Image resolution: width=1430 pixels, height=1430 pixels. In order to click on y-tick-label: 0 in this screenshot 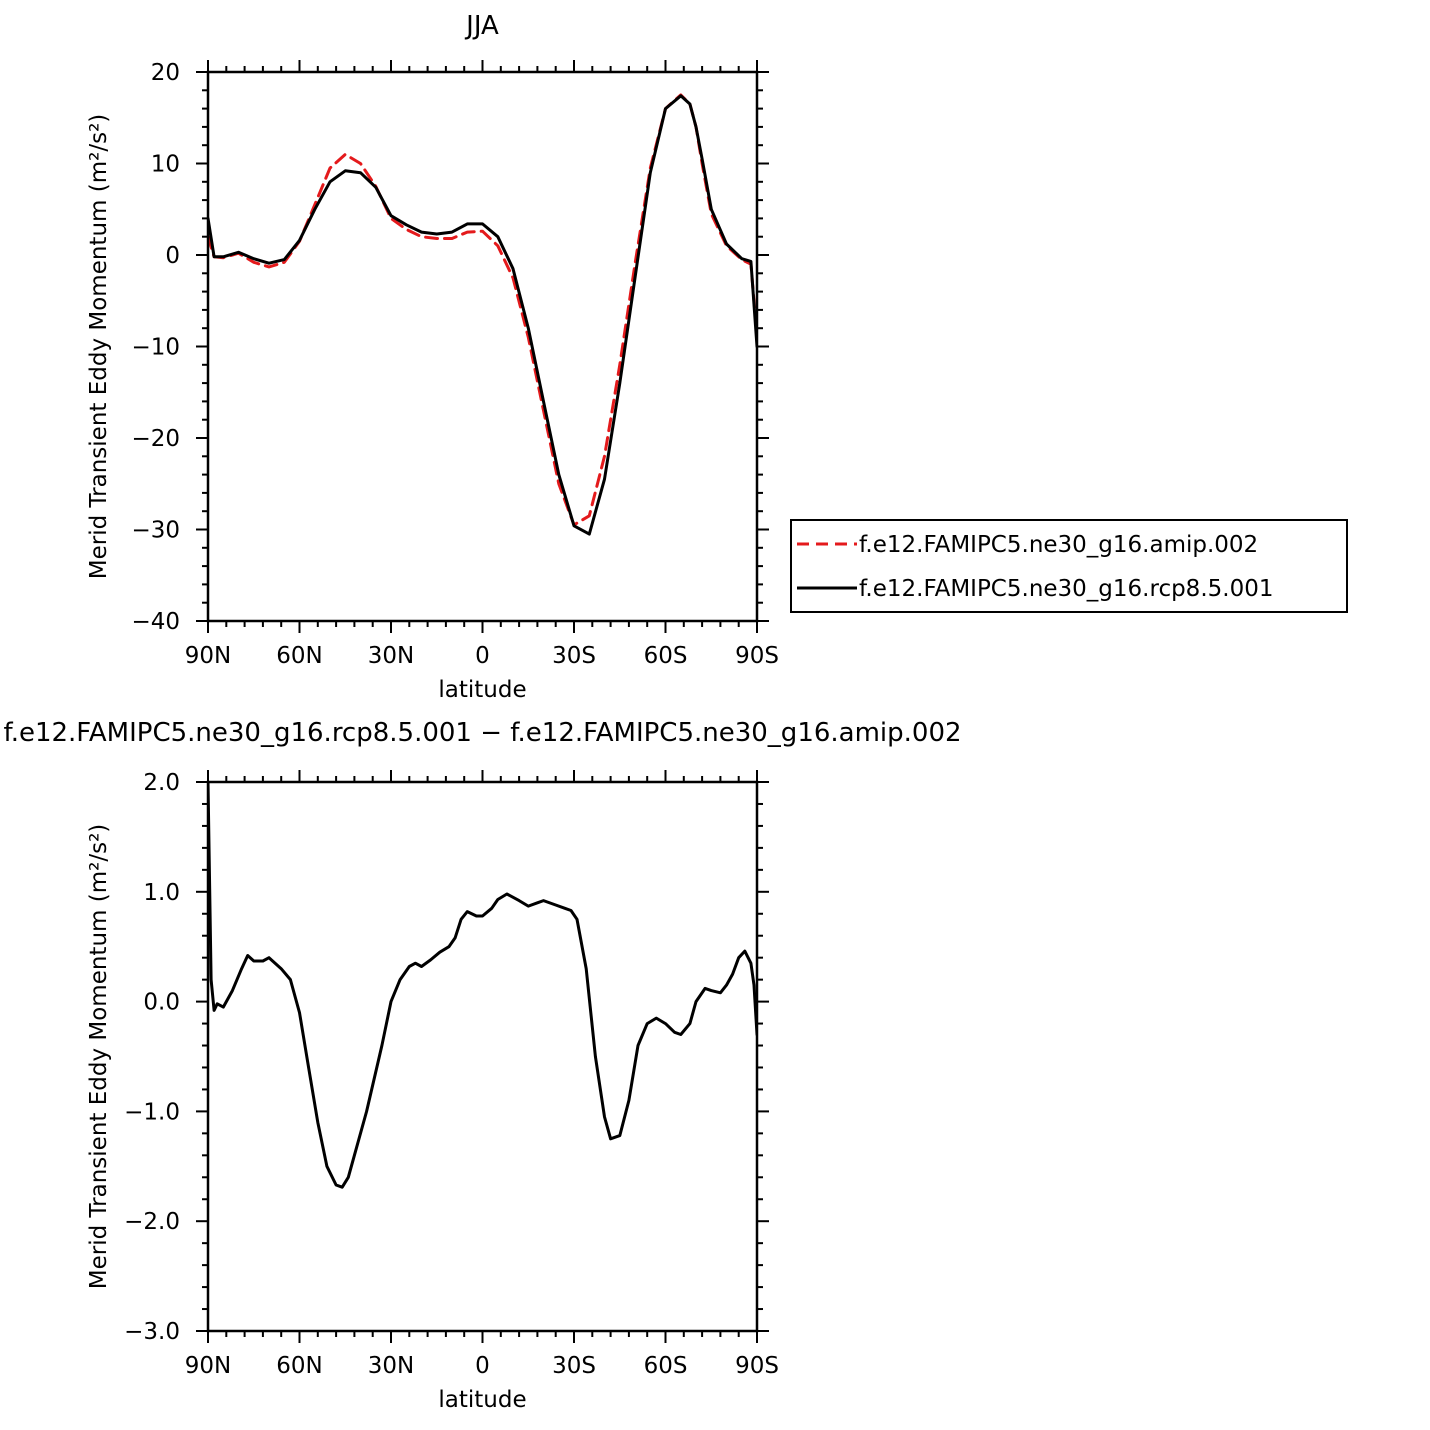, I will do `click(172, 256)`.